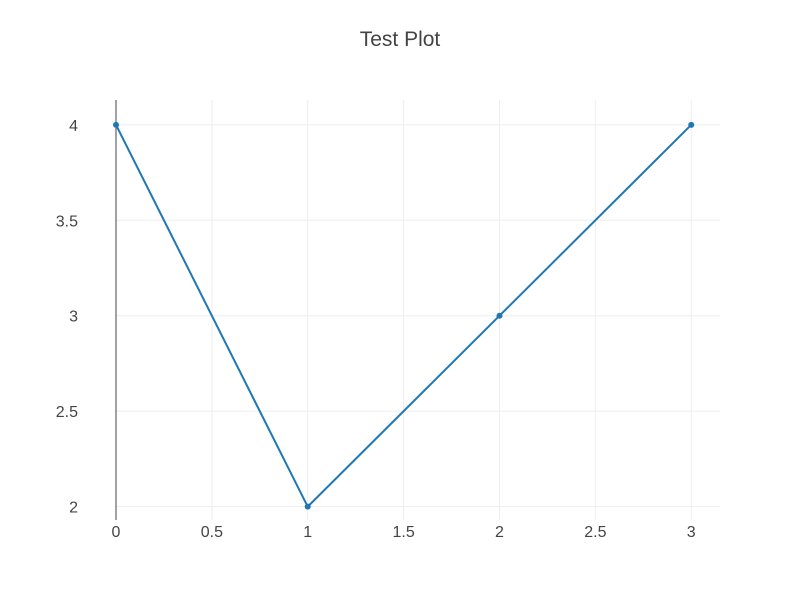  I want to click on y-tick-label: 2, so click(73, 508).